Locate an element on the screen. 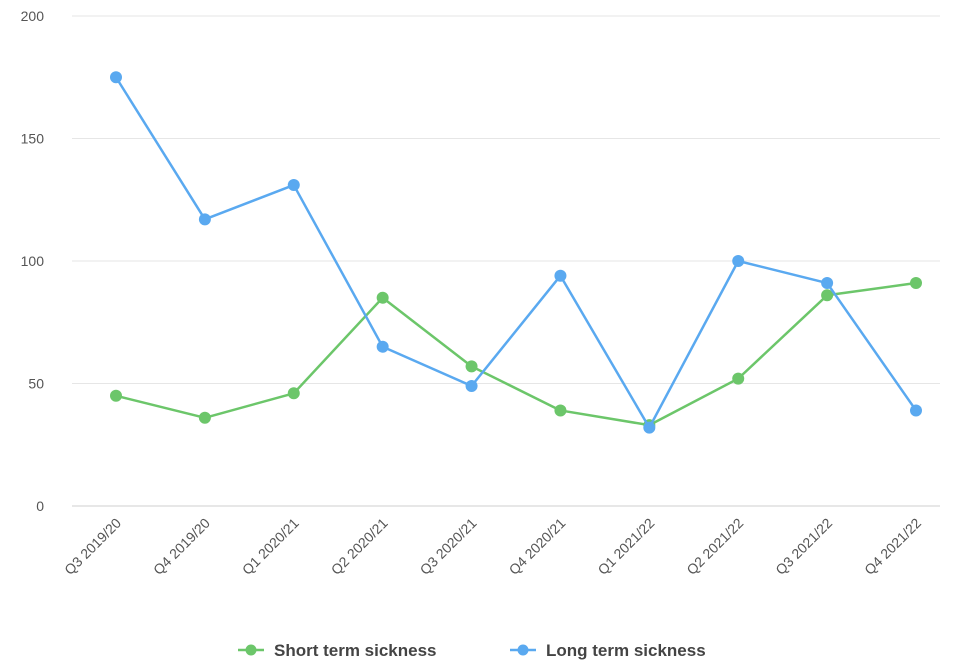 The width and height of the screenshot is (955, 665). x-tick-label: Q4 2020/21 is located at coordinates (537, 546).